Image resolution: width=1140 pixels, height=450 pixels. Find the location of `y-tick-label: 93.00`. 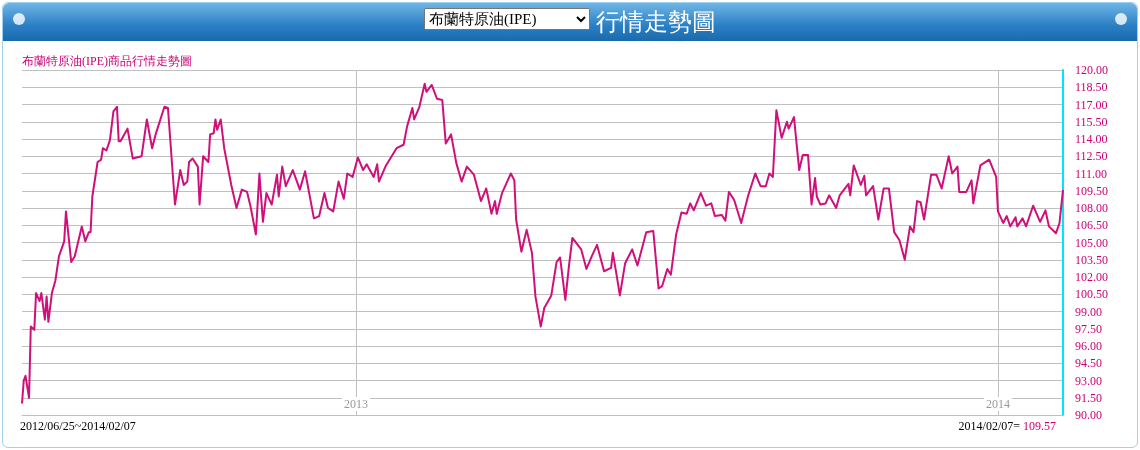

y-tick-label: 93.00 is located at coordinates (1088, 380).